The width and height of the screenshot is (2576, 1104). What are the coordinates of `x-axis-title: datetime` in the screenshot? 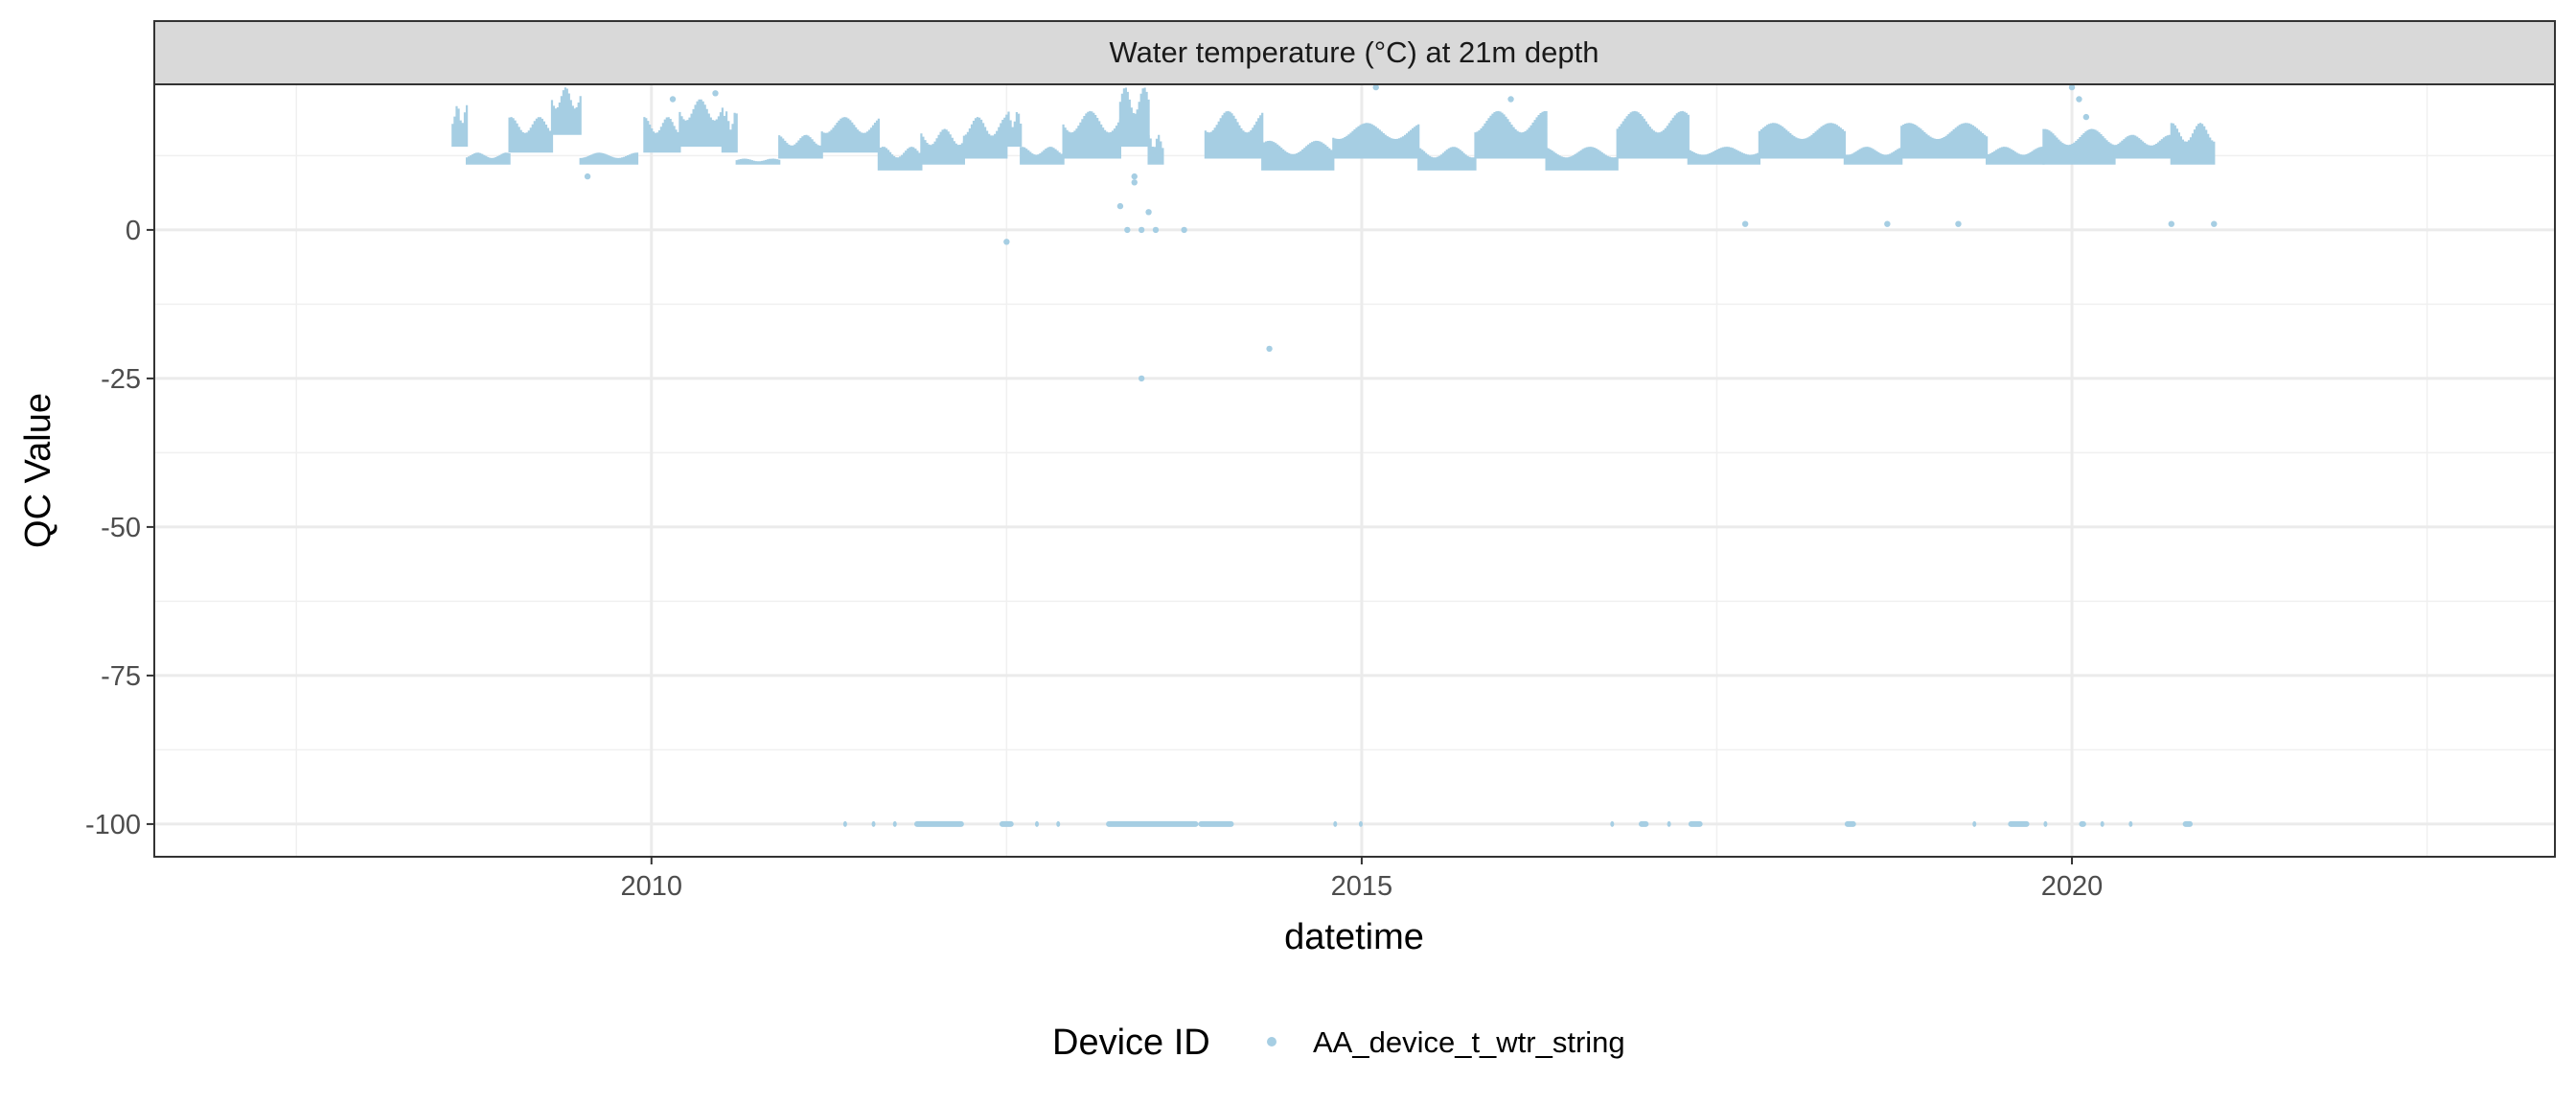 It's located at (1354, 937).